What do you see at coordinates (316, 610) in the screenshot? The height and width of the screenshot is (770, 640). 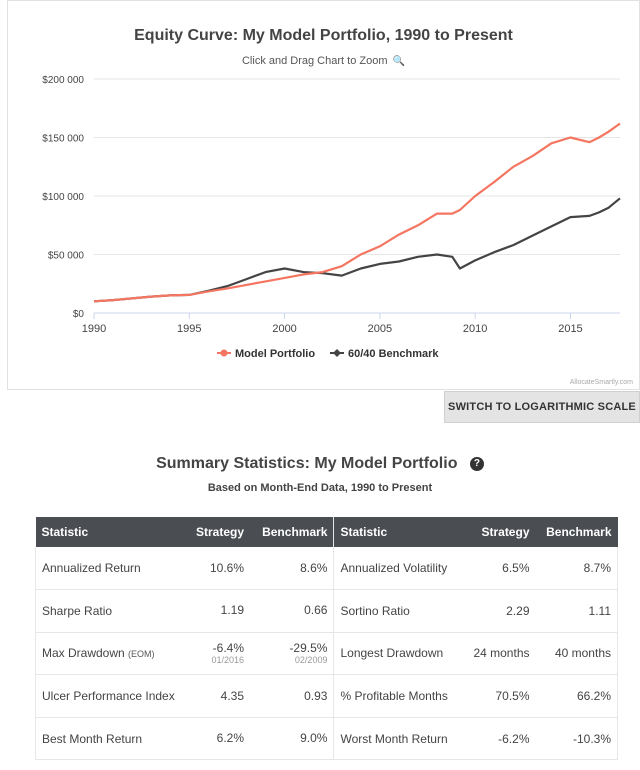 I see `benchmark-value: 0.66` at bounding box center [316, 610].